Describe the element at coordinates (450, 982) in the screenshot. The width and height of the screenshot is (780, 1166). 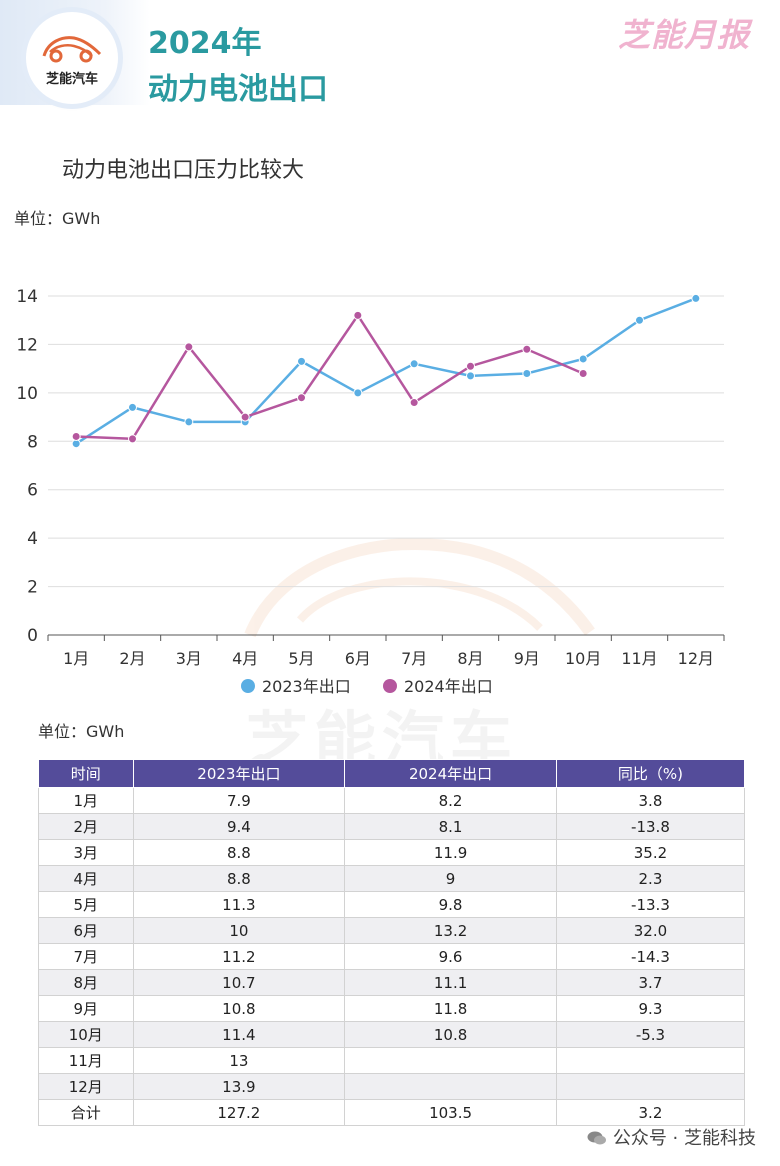
I see `table-cell: 11.1` at that location.